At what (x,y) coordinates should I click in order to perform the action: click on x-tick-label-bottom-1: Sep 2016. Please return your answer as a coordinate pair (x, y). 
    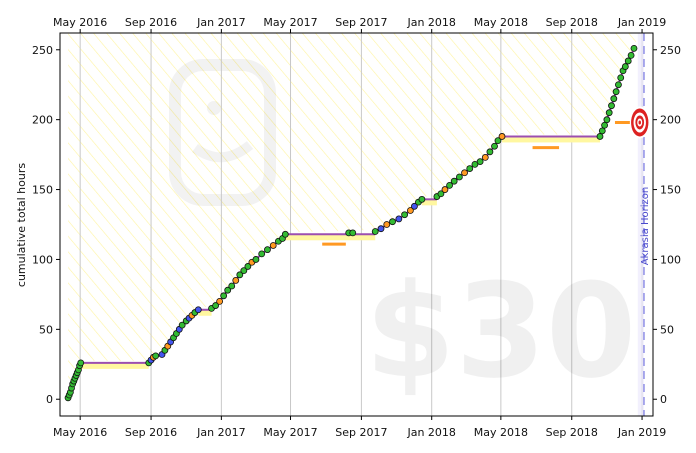
    Looking at the image, I should click on (151, 432).